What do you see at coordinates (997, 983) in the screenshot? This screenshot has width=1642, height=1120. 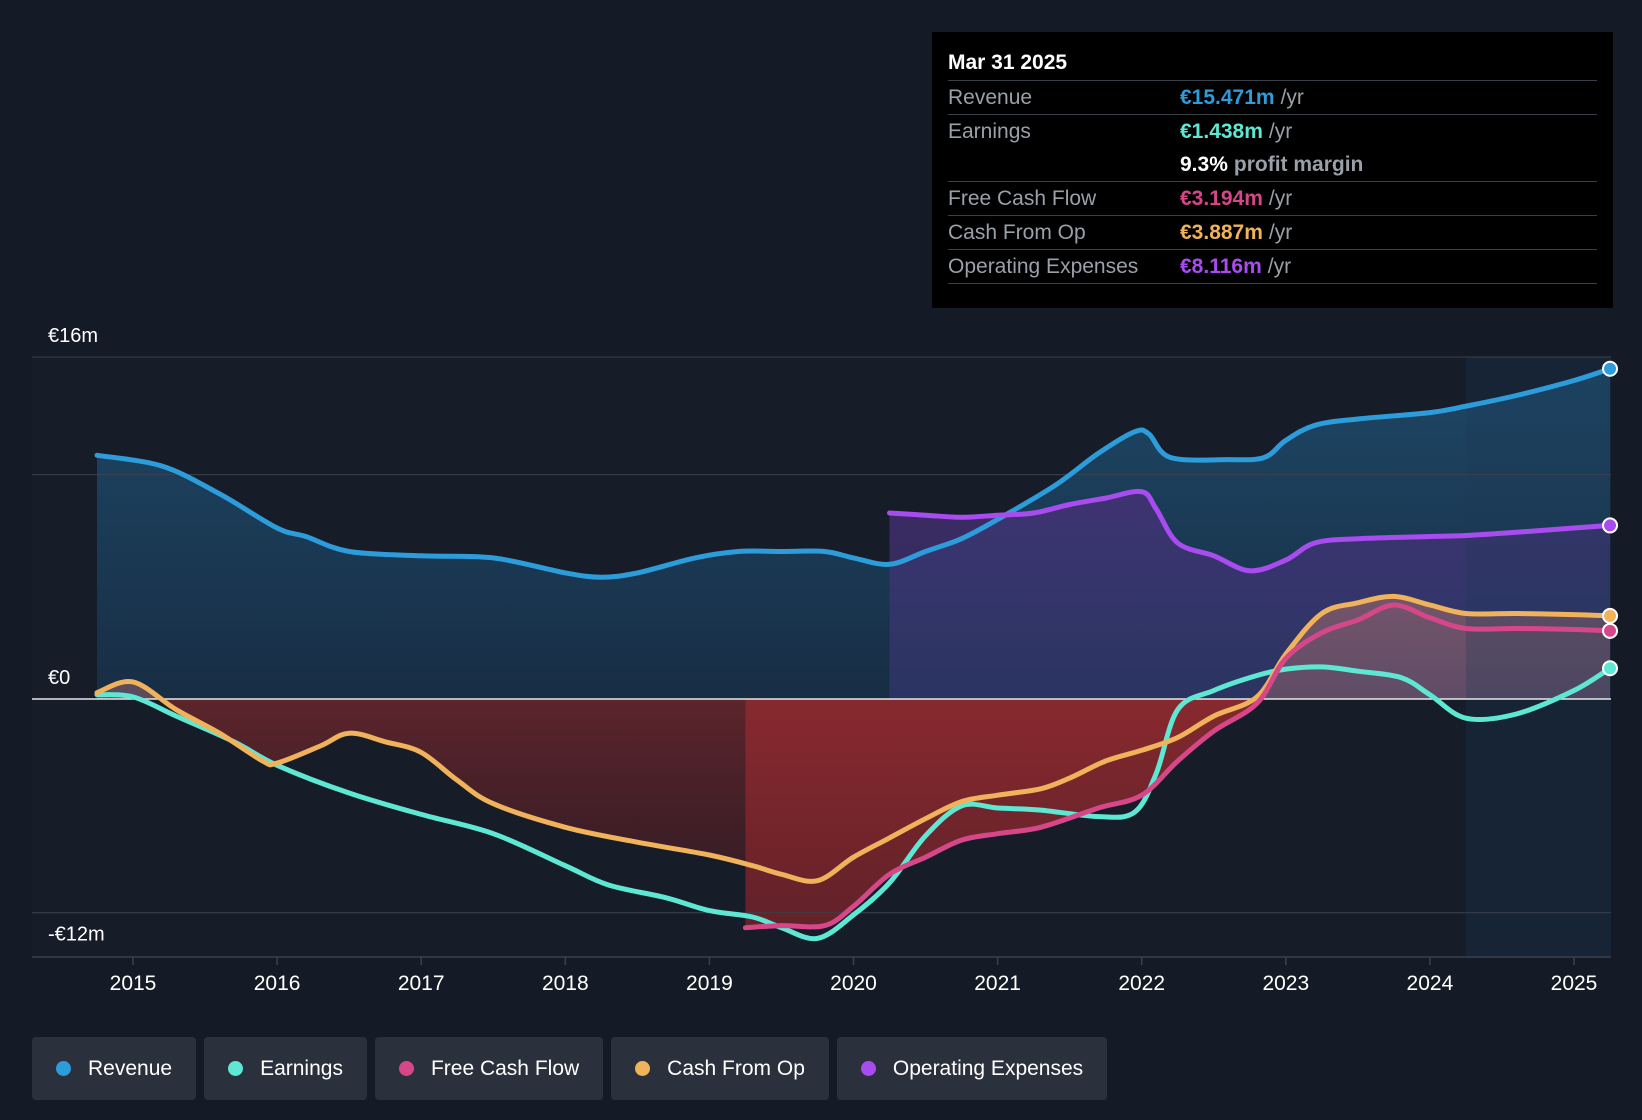 I see `x-tick-label: 2021` at bounding box center [997, 983].